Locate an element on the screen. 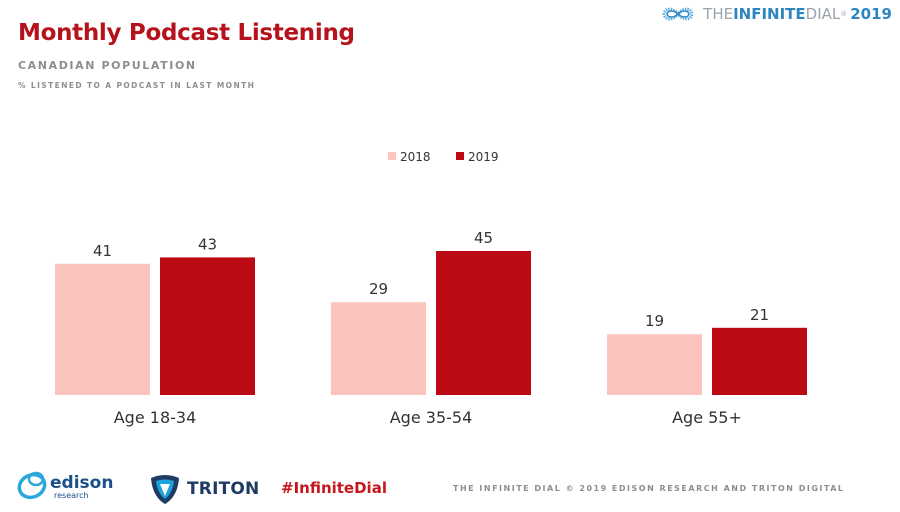 The image size is (900, 512). chart-subtitle: CANADIAN POPULATION is located at coordinates (107, 65).